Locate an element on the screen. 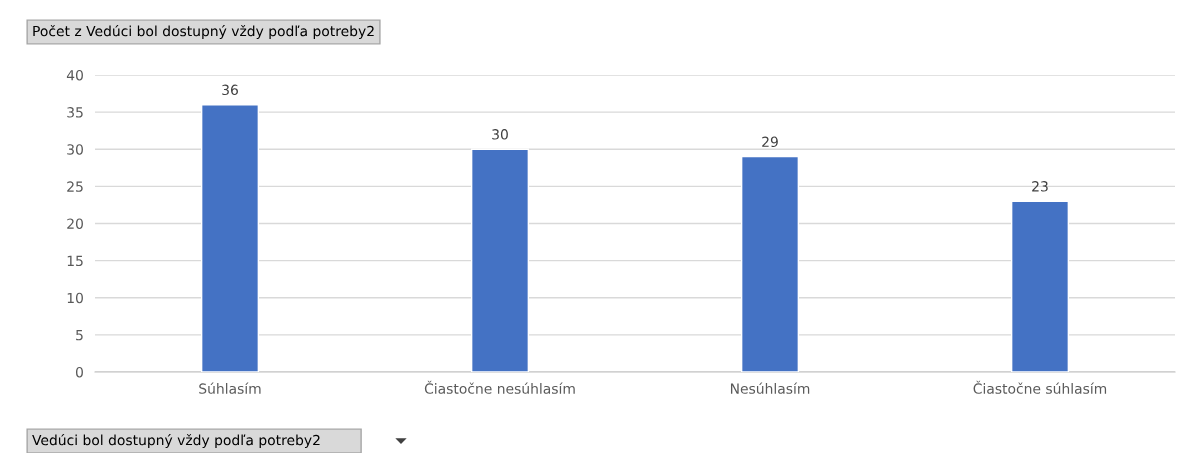 The width and height of the screenshot is (1202, 453). x-tick-label: Súhlasím is located at coordinates (230, 388).